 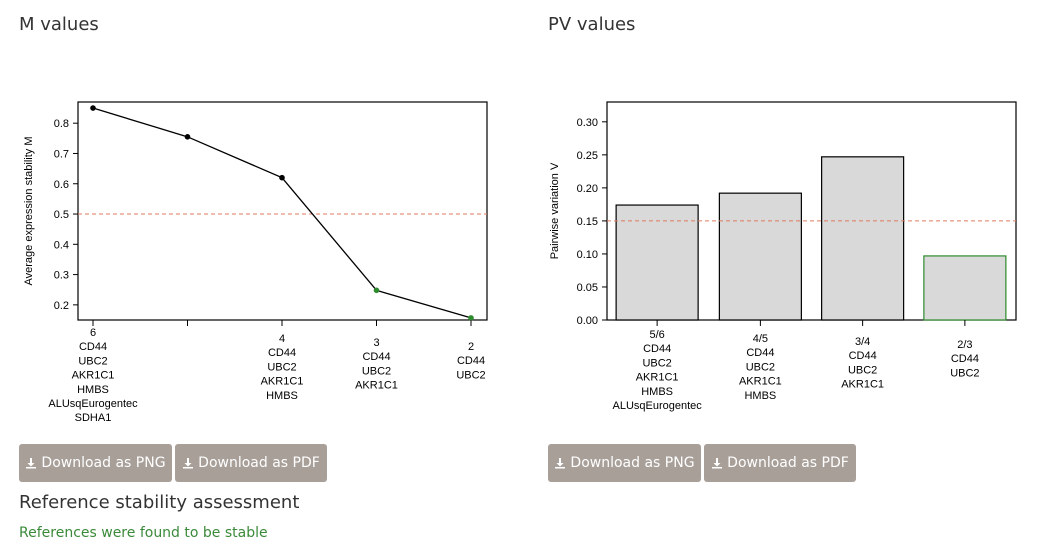 I want to click on x-tick-label: 6, so click(x=93, y=333).